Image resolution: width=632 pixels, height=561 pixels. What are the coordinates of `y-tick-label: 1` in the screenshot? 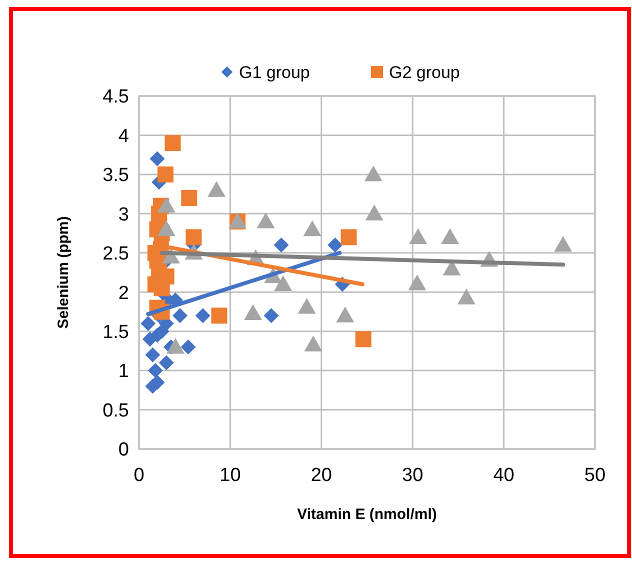 It's located at (123, 371).